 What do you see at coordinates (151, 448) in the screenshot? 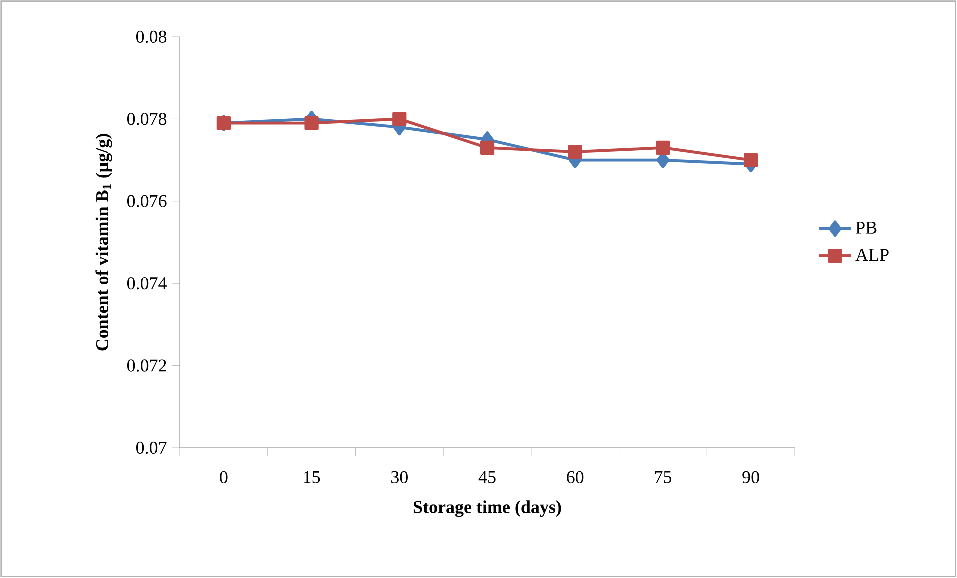
I see `y-tick-label: 0.07` at bounding box center [151, 448].